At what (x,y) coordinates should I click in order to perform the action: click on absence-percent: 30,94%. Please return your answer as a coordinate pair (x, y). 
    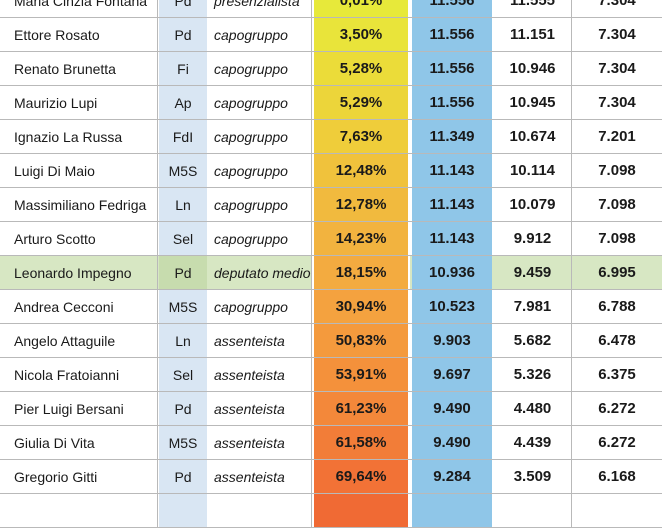
    Looking at the image, I should click on (361, 306).